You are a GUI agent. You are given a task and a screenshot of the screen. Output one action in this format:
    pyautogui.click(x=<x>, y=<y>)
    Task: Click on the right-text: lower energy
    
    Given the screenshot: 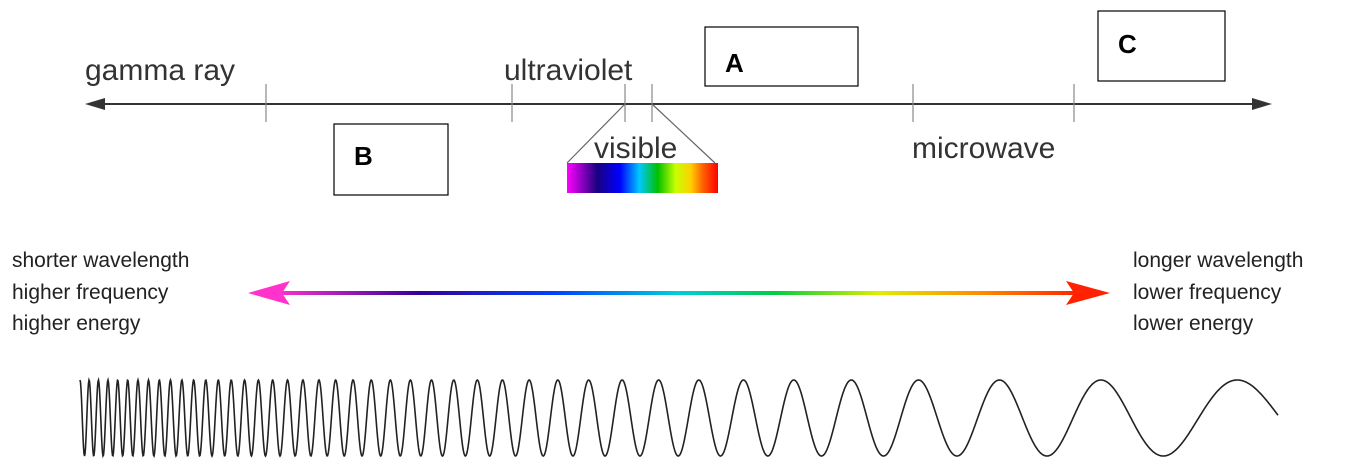 What is the action you would take?
    pyautogui.click(x=1193, y=323)
    